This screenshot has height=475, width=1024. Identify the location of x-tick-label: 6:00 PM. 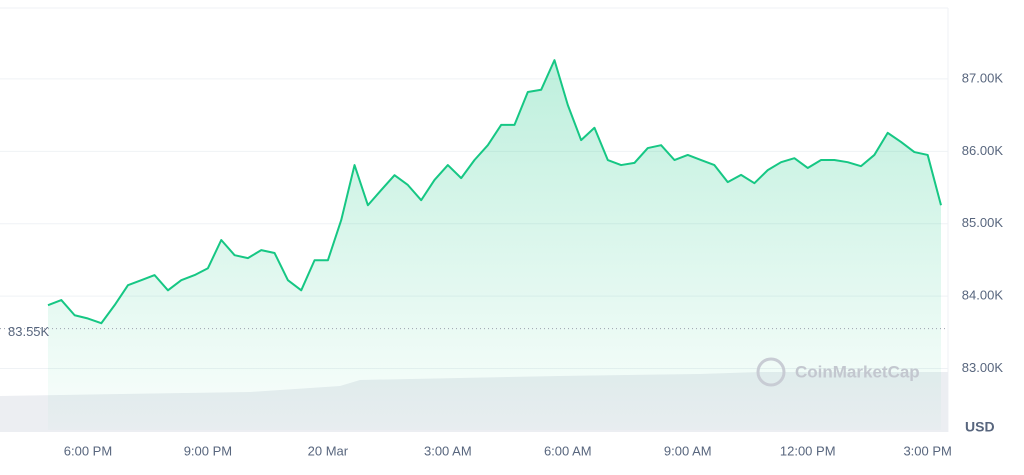
(88, 450).